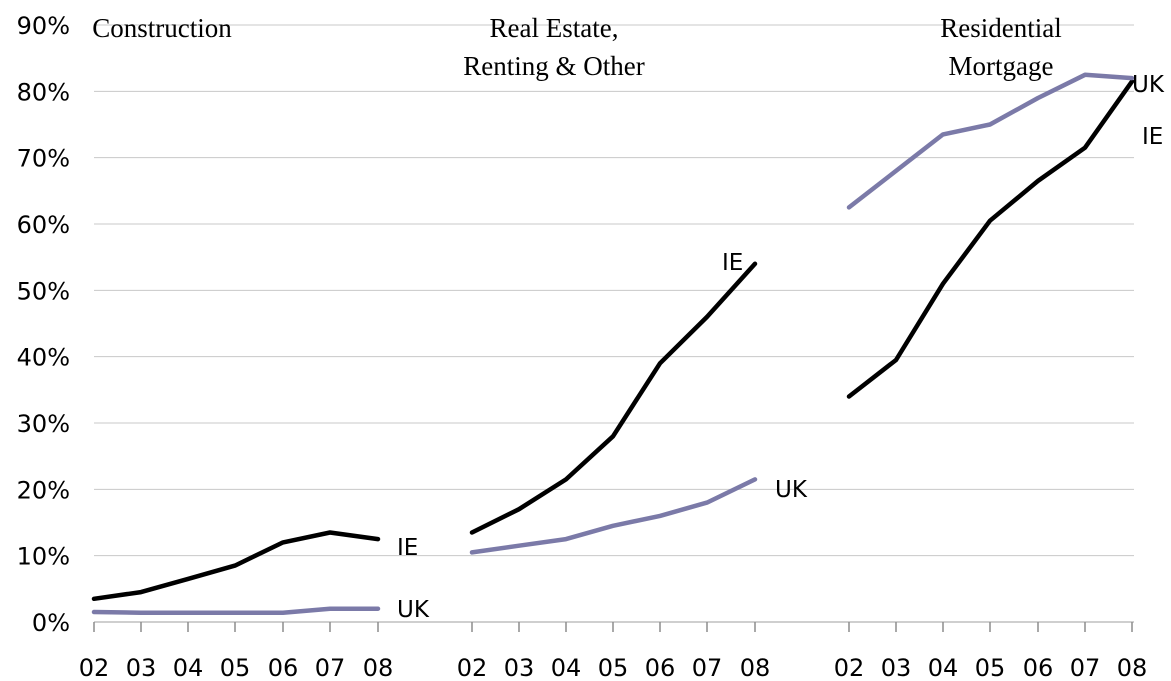 Image resolution: width=1171 pixels, height=681 pixels. I want to click on y-tick-label: 80%, so click(43, 92).